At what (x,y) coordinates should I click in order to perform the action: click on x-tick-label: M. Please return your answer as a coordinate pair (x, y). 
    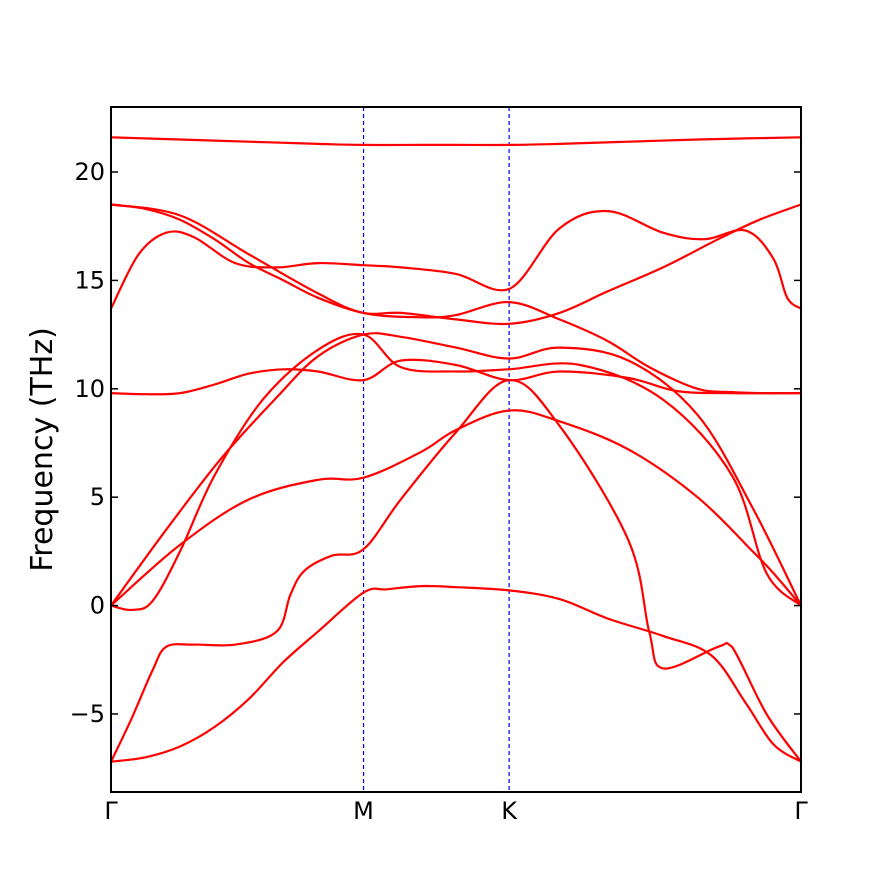
    Looking at the image, I should click on (363, 811).